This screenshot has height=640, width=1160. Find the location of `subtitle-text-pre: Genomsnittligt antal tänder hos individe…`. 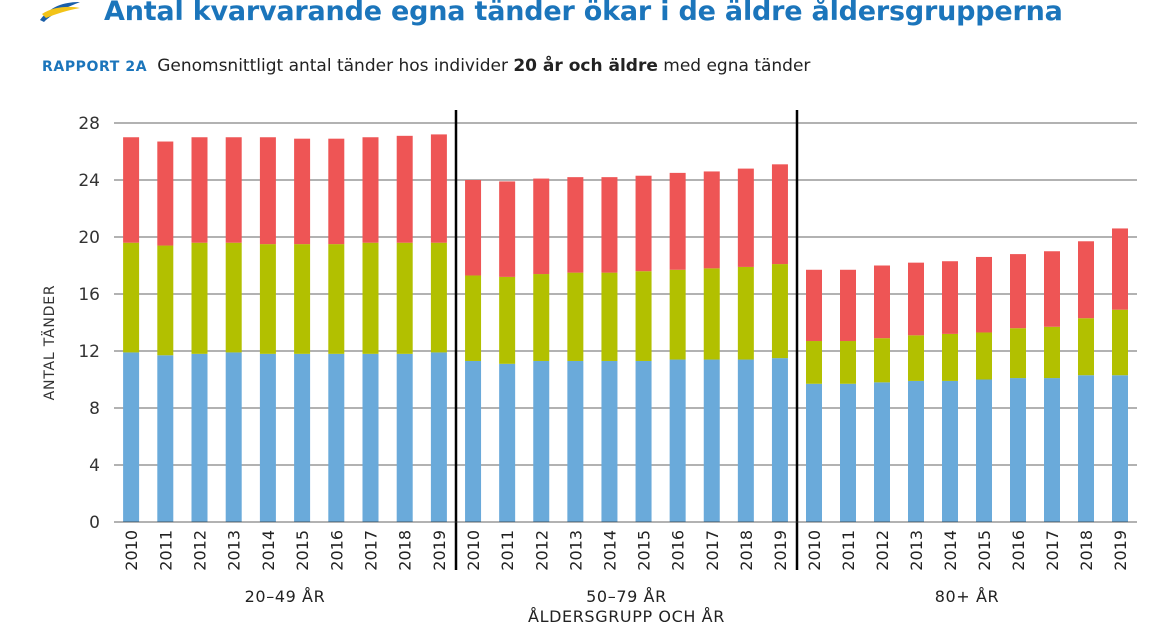

subtitle-text-pre: Genomsnittligt antal tänder hos individe… is located at coordinates (335, 66).